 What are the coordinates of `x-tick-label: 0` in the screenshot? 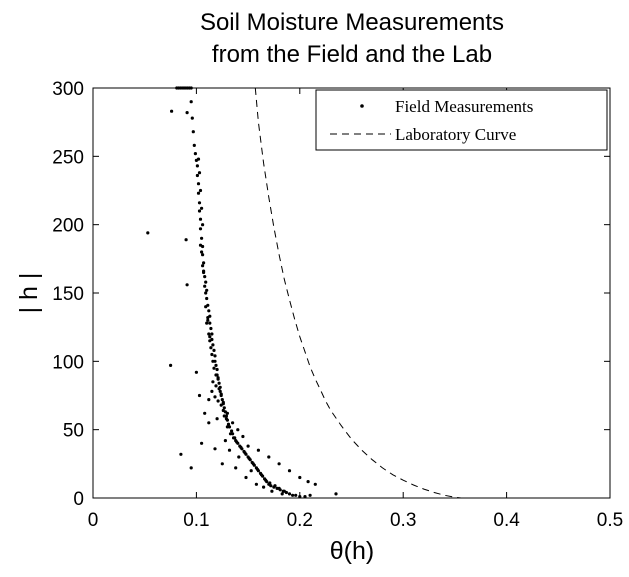 It's located at (93, 520).